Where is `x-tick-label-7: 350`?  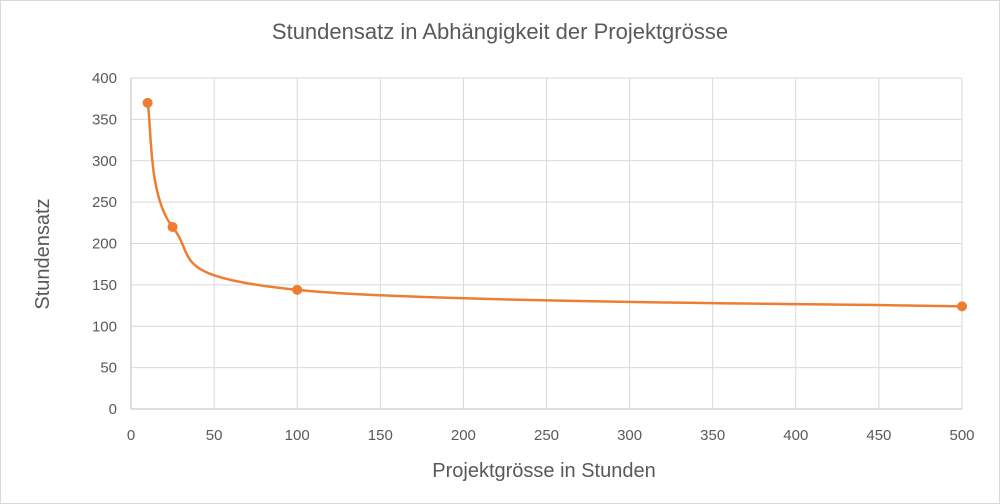
x-tick-label-7: 350 is located at coordinates (712, 435).